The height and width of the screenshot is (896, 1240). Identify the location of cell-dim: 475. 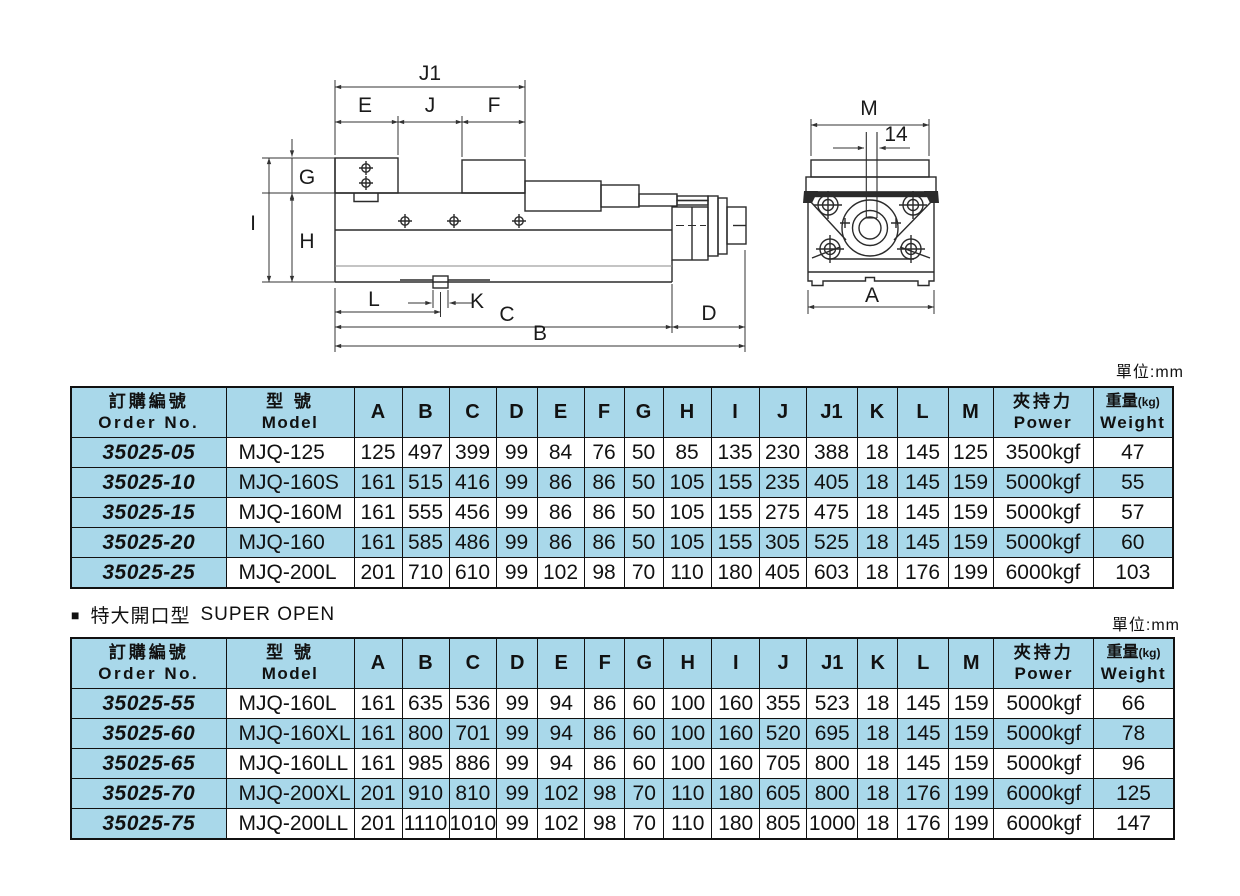
(831, 512).